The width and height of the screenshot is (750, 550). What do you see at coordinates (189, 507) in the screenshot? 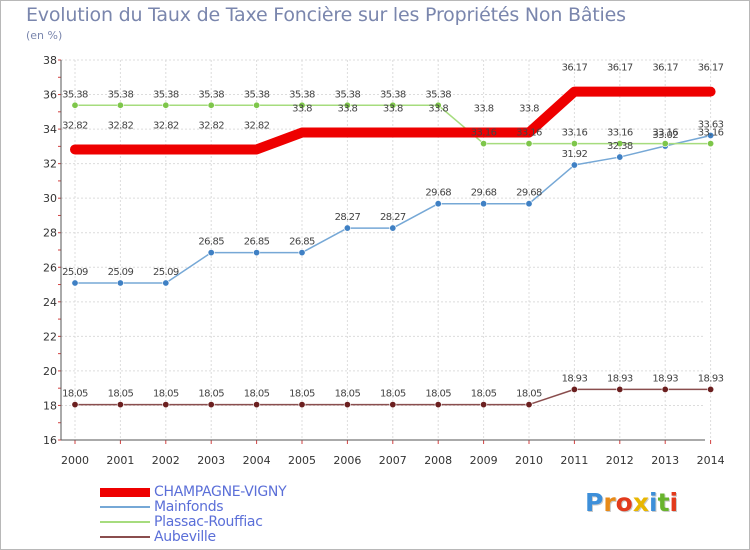
I see `legend-label-mainfonds: Mainfonds` at bounding box center [189, 507].